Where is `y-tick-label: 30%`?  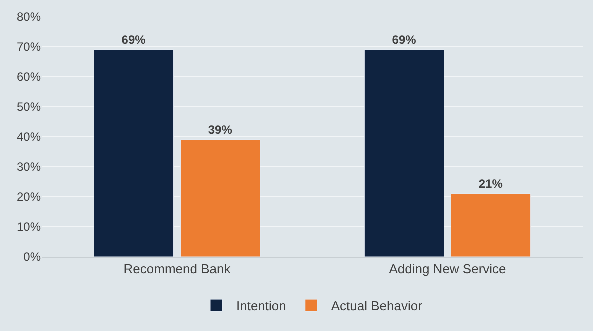
y-tick-label: 30% is located at coordinates (29, 167).